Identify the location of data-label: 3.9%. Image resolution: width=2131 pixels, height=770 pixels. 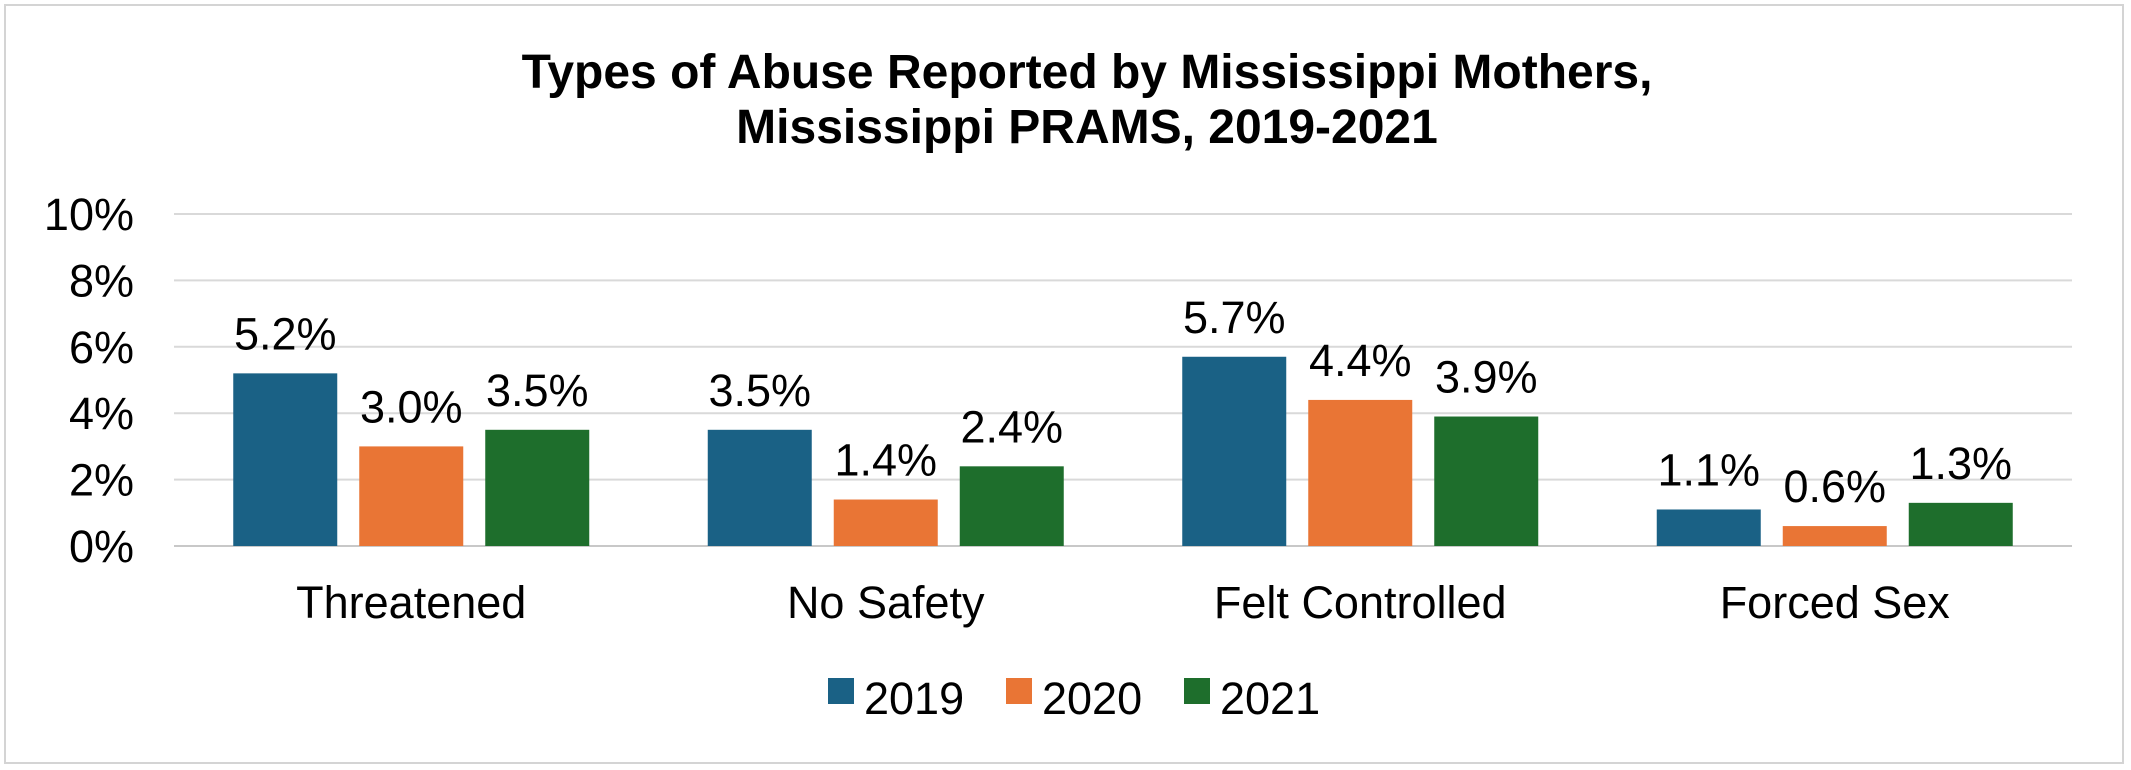
(1486, 377).